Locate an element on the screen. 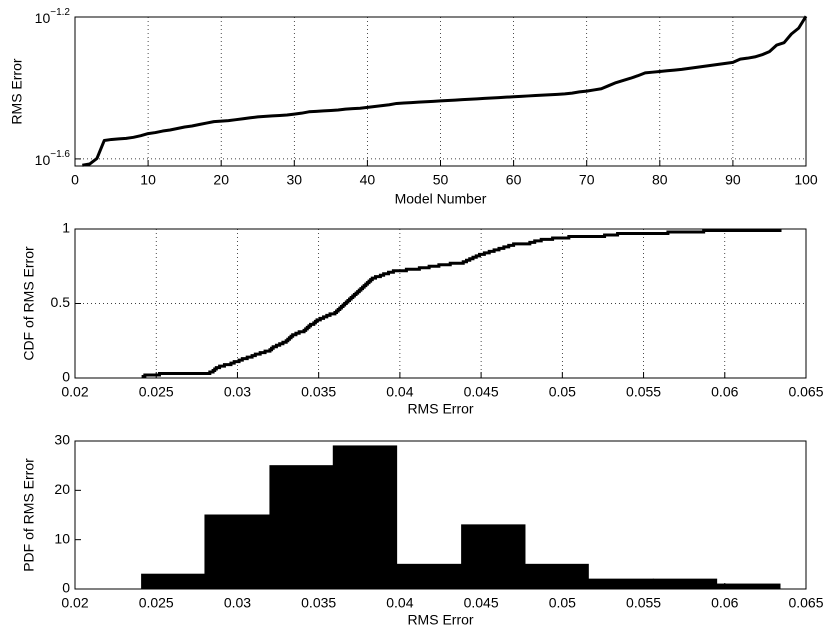 The image size is (830, 636). y-tick-label: 20 is located at coordinates (62, 489).